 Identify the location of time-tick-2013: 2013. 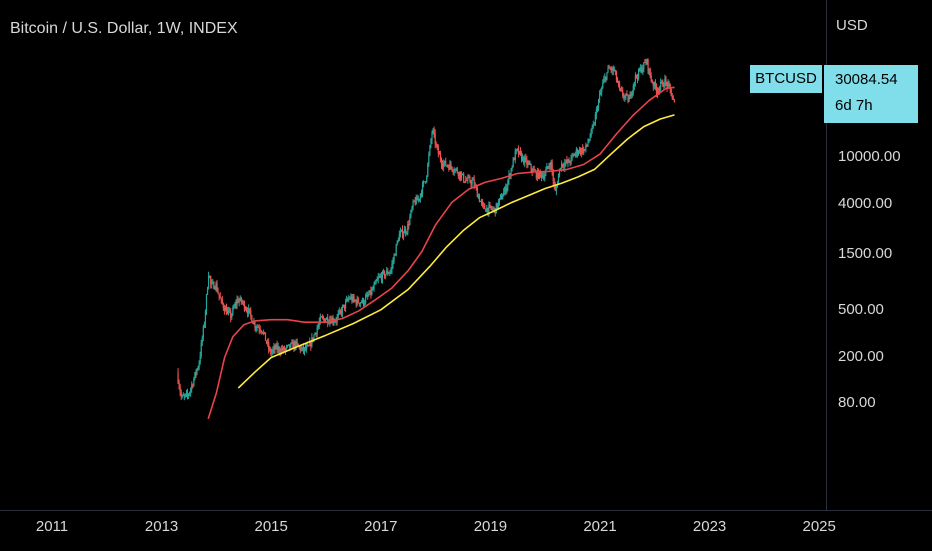
(161, 526).